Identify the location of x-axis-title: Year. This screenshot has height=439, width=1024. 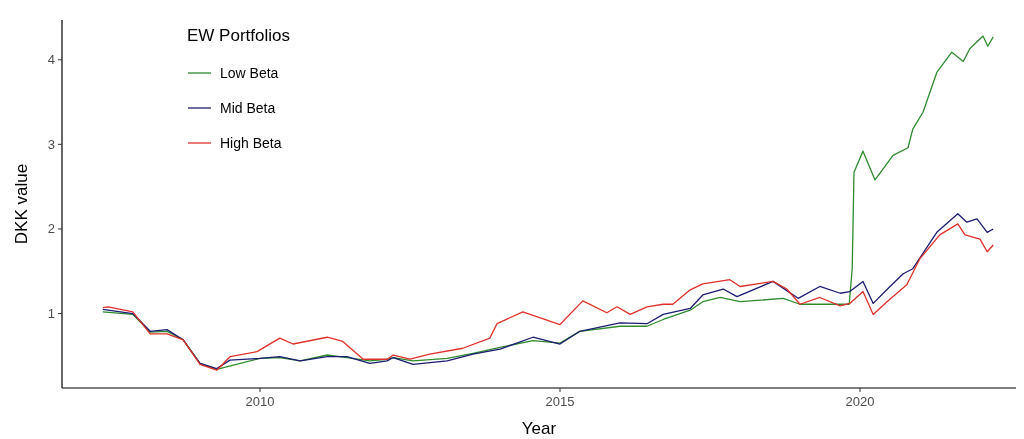
(539, 428).